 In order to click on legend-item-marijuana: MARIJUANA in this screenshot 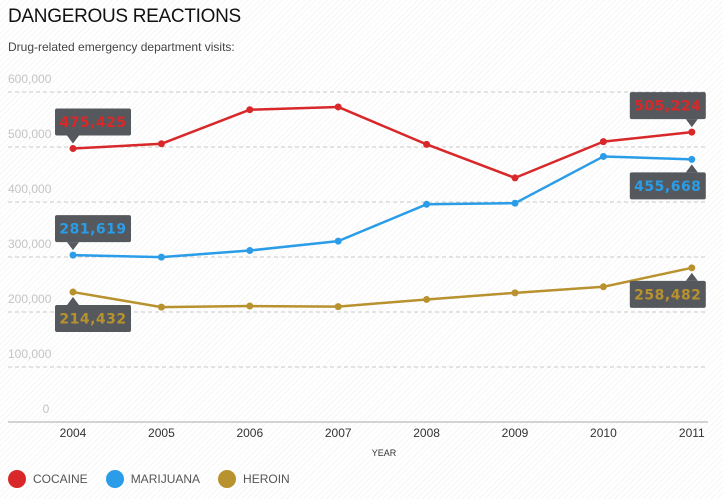, I will do `click(153, 479)`.